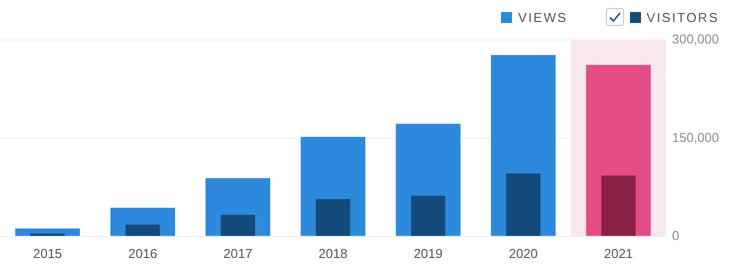 The image size is (729, 266). I want to click on x-tick-label: 2021, so click(618, 253).